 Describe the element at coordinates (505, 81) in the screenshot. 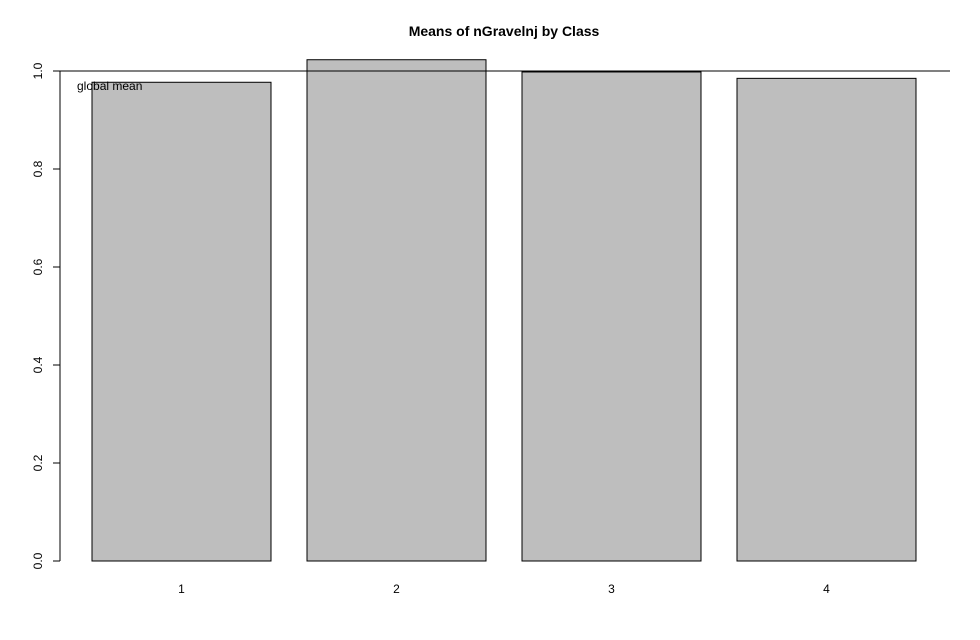

I see `reference-line-group: global mean` at that location.